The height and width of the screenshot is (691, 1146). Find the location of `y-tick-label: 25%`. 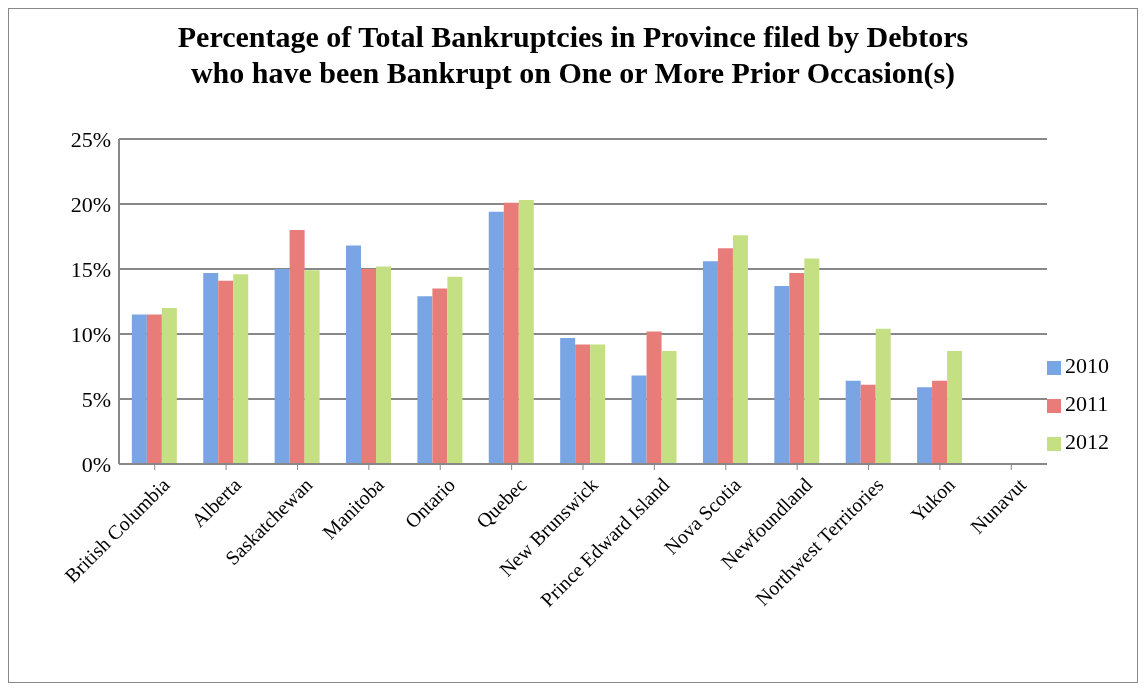

y-tick-label: 25% is located at coordinates (90, 139).